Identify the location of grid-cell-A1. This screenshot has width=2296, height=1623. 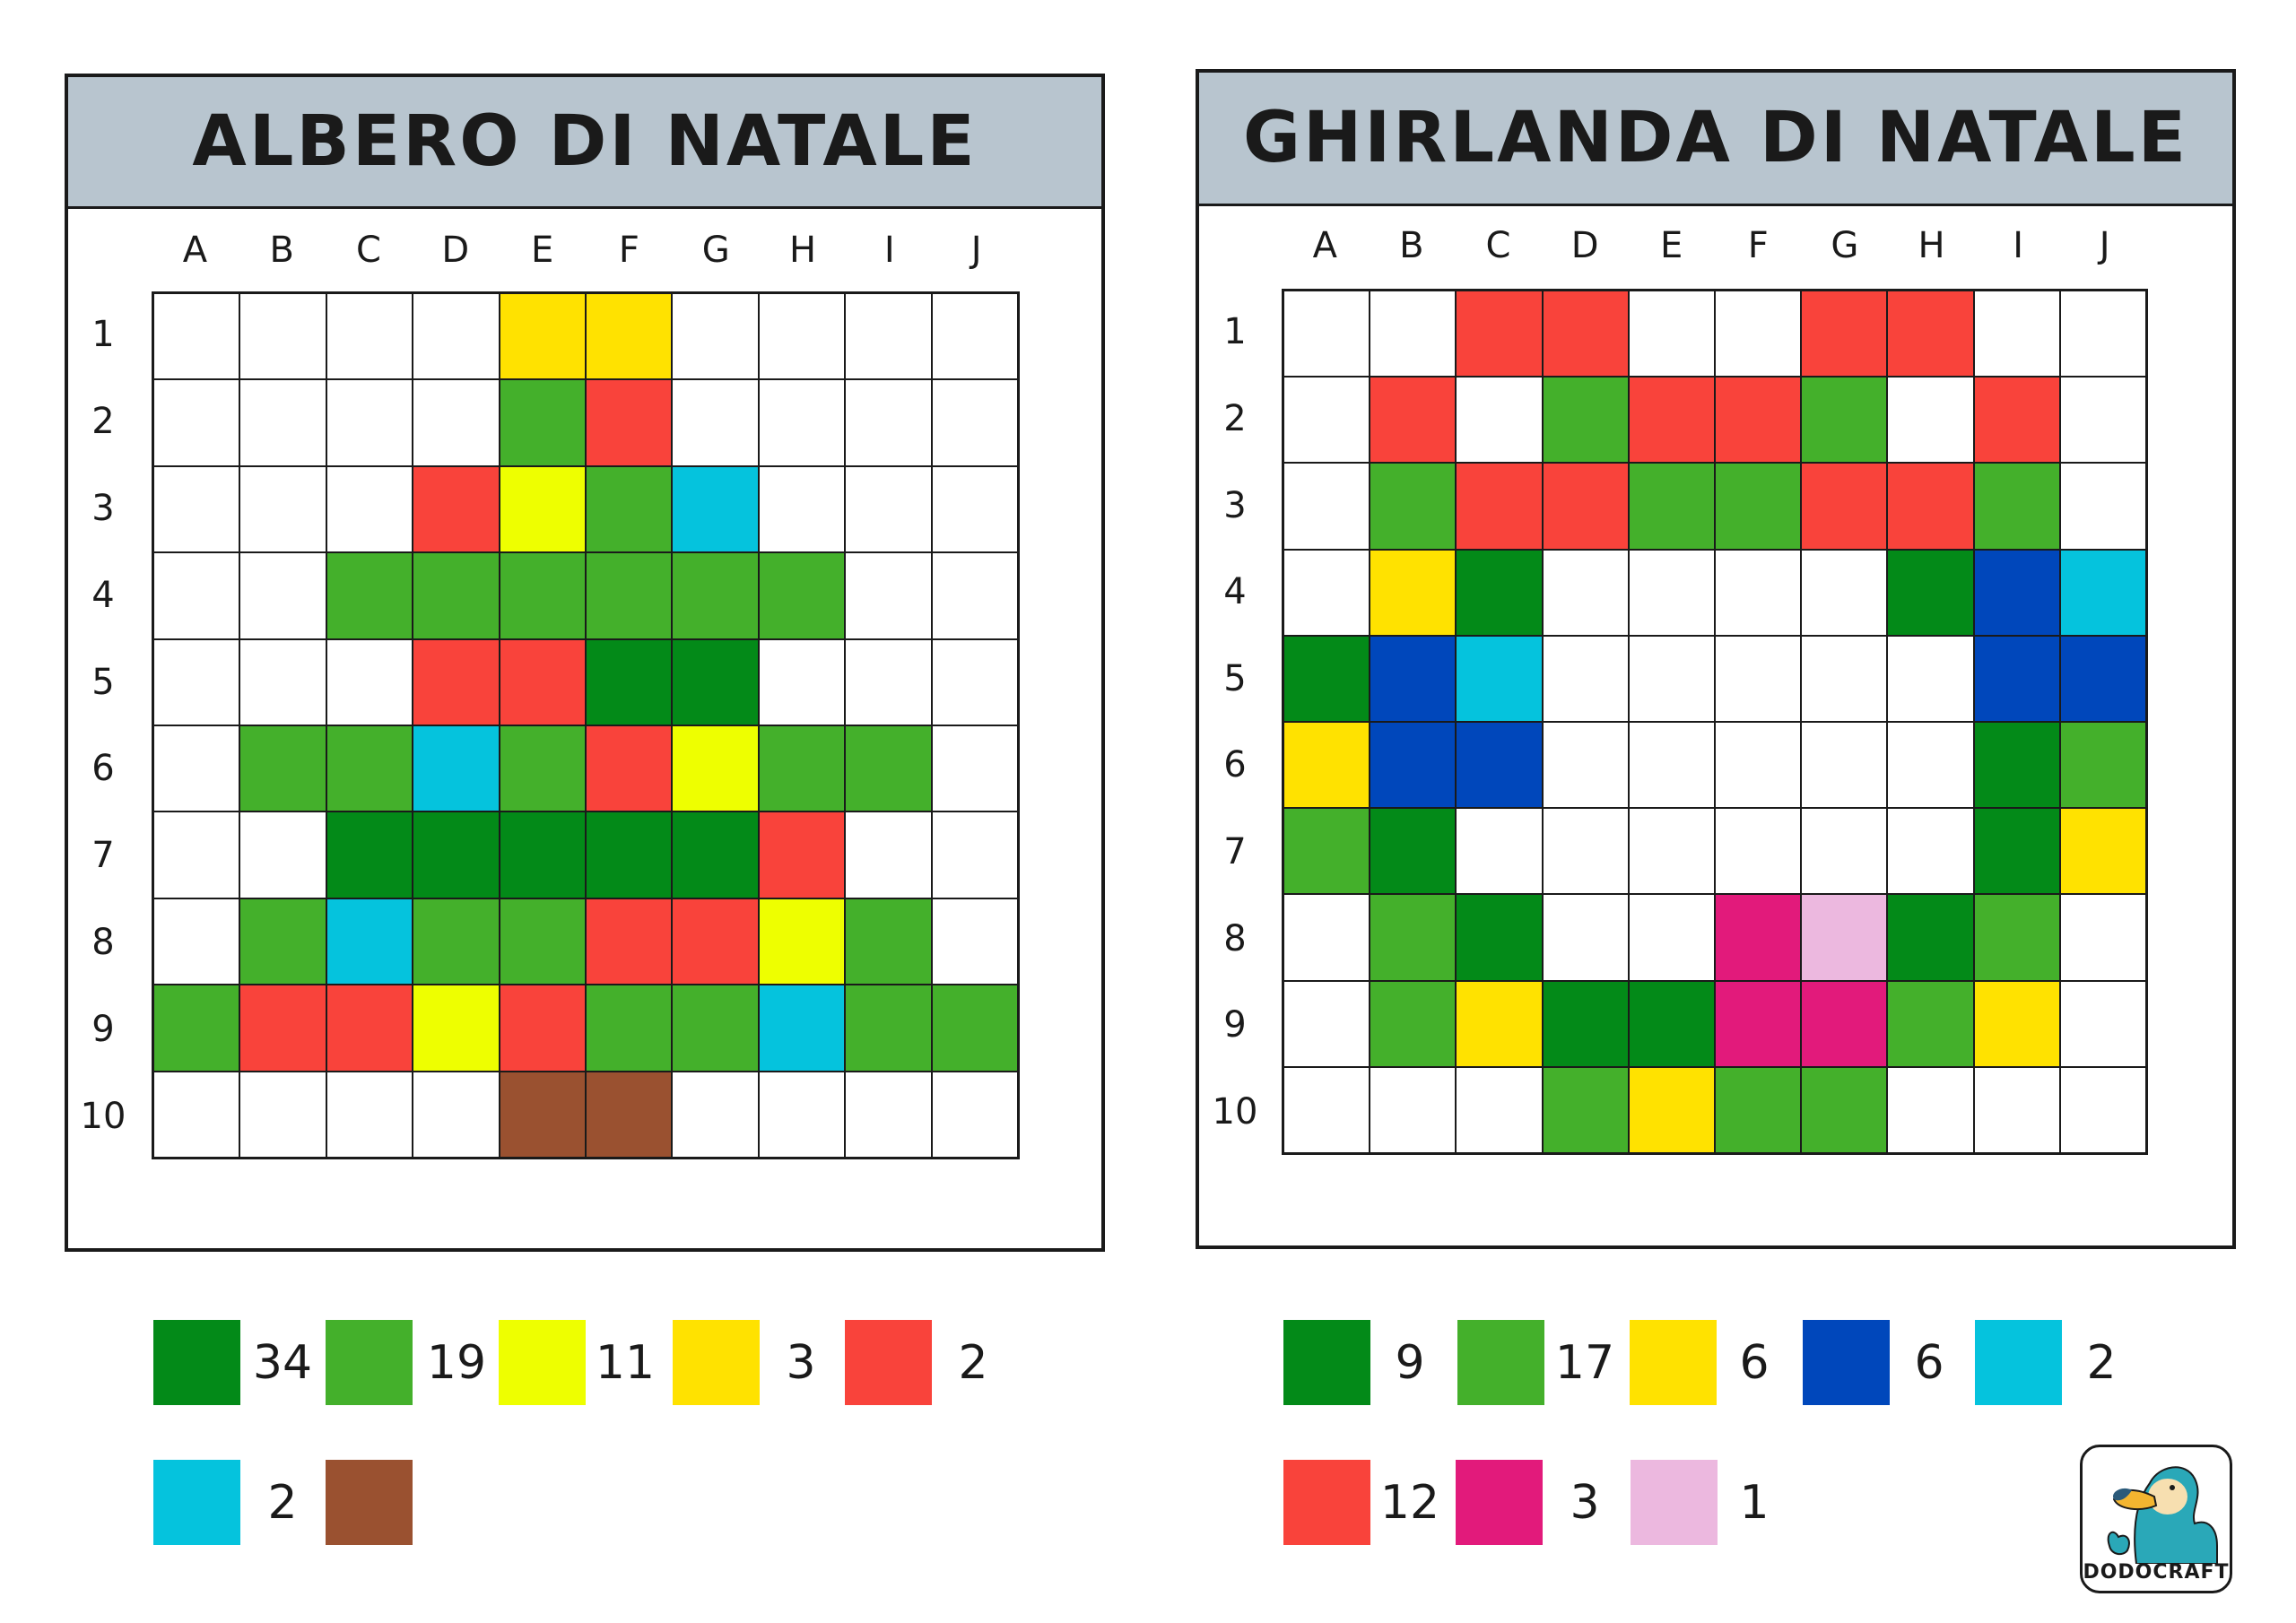
(1327, 334).